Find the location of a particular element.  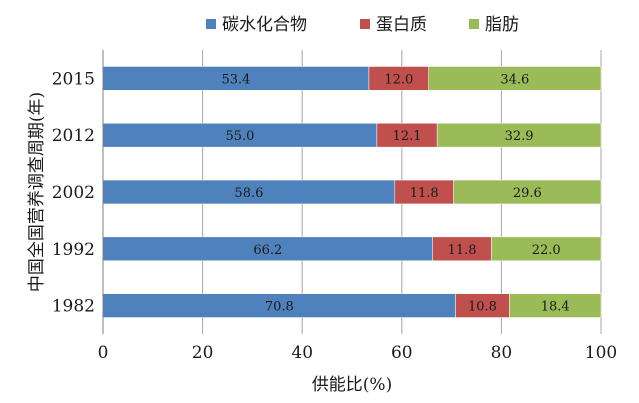

data-label: 34.6 is located at coordinates (514, 79).